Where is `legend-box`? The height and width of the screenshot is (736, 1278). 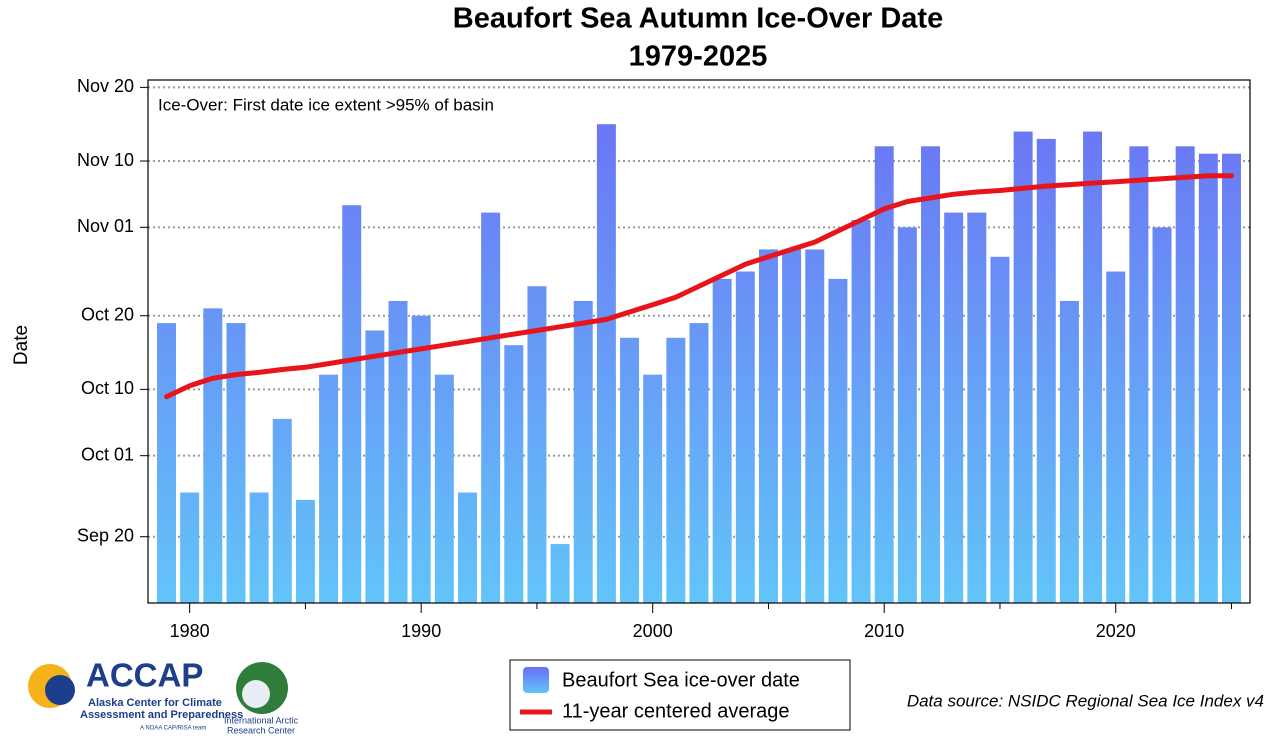
legend-box is located at coordinates (680, 695).